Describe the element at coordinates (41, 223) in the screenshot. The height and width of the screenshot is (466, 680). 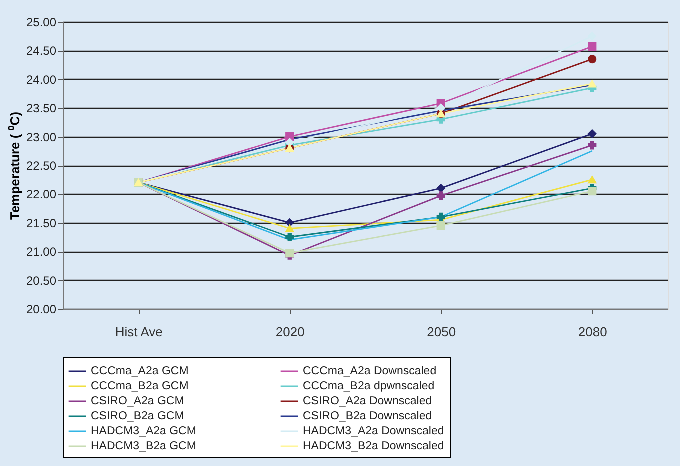
I see `y-tick-label: 21.50` at that location.